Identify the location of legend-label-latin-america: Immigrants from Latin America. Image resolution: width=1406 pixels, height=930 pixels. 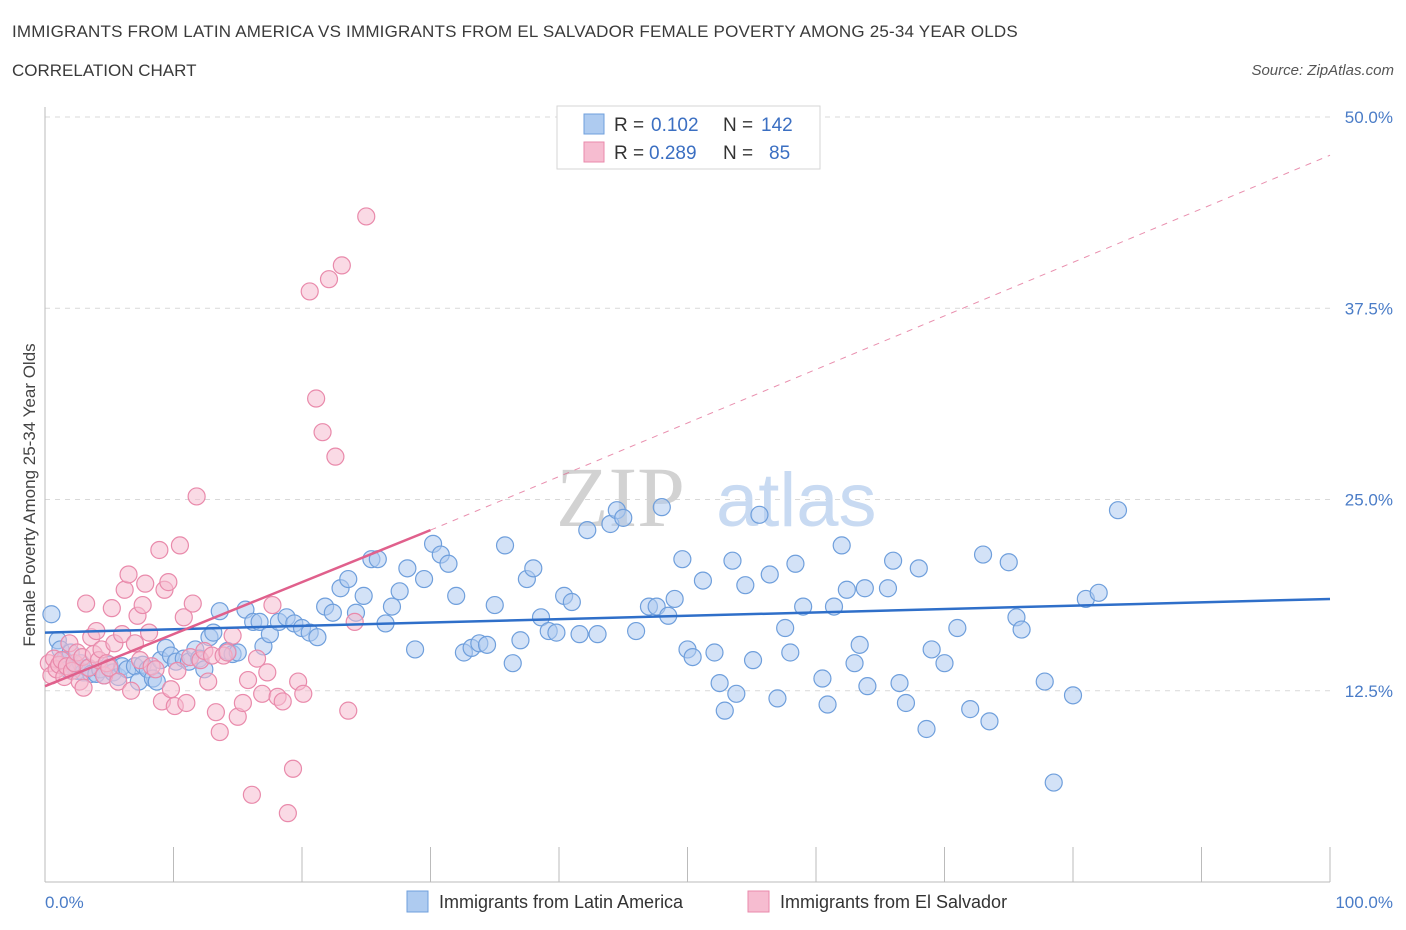
(561, 902).